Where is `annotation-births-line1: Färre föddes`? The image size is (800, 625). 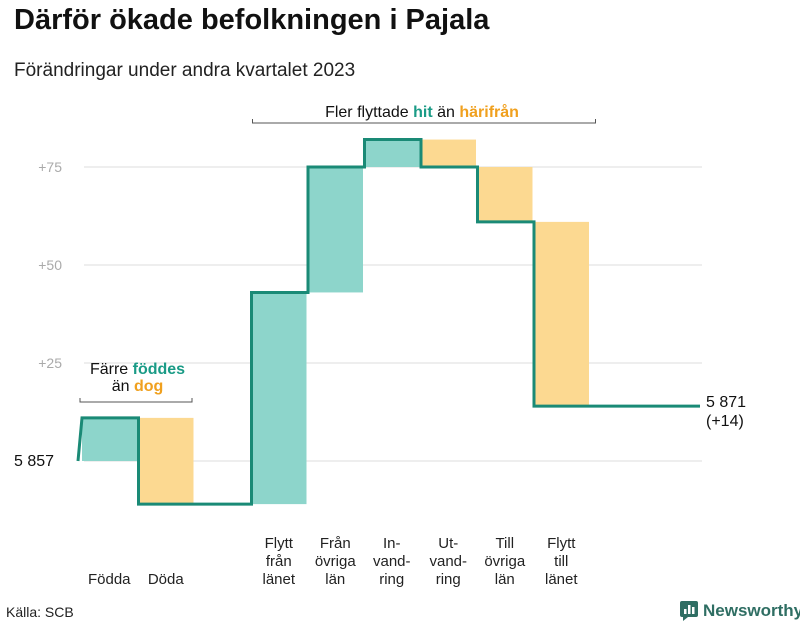 annotation-births-line1: Färre föddes is located at coordinates (137, 369).